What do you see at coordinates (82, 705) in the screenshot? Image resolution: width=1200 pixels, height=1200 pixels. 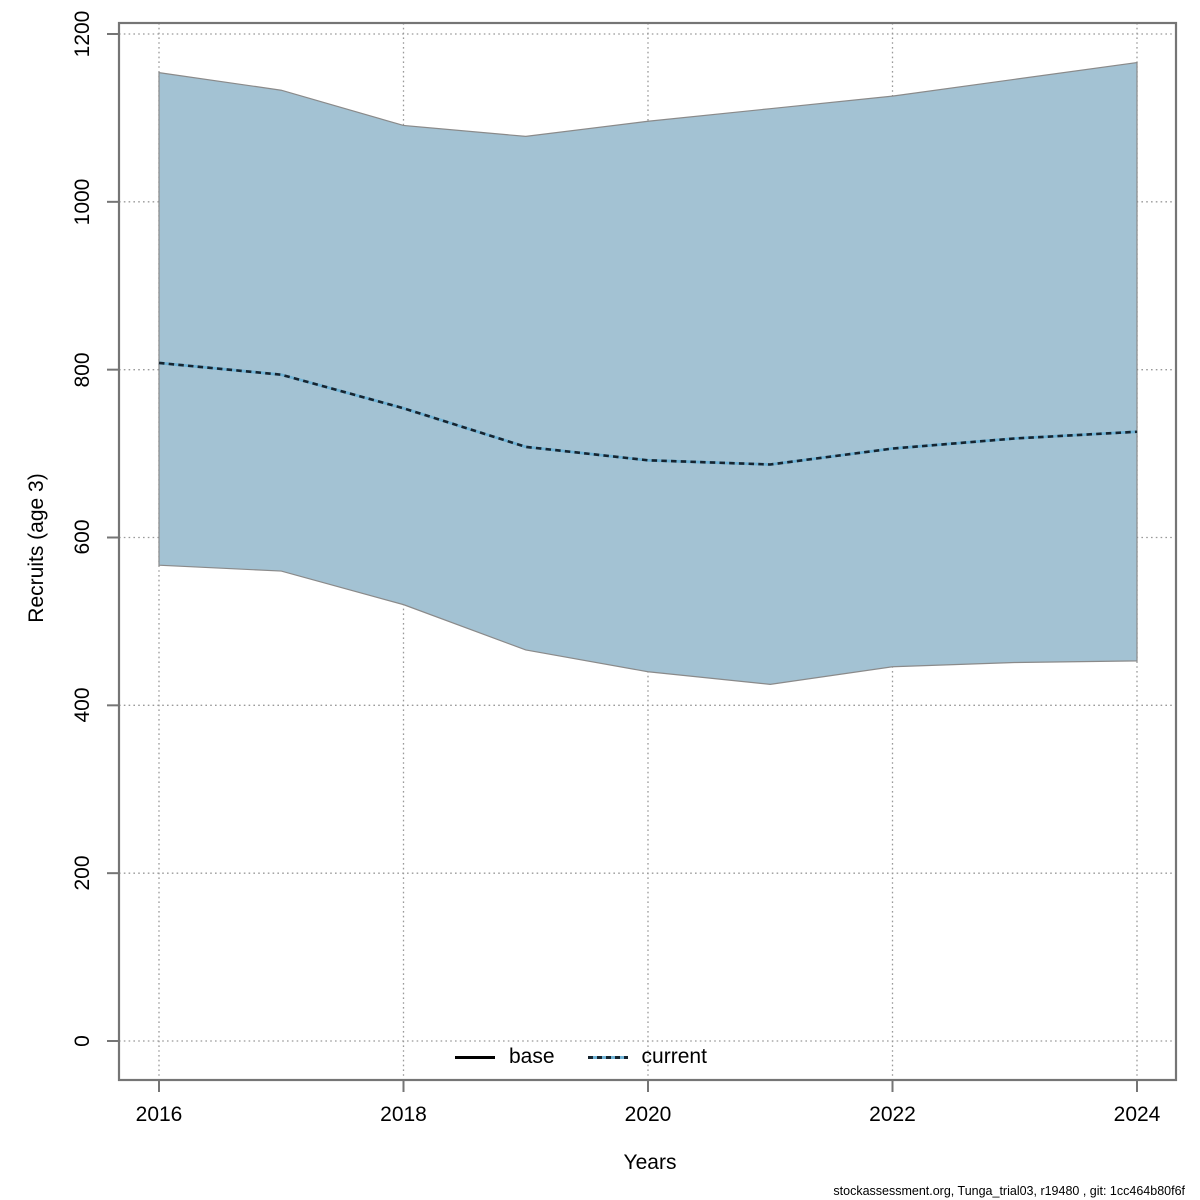 I see `y-tick-label: 400` at bounding box center [82, 705].